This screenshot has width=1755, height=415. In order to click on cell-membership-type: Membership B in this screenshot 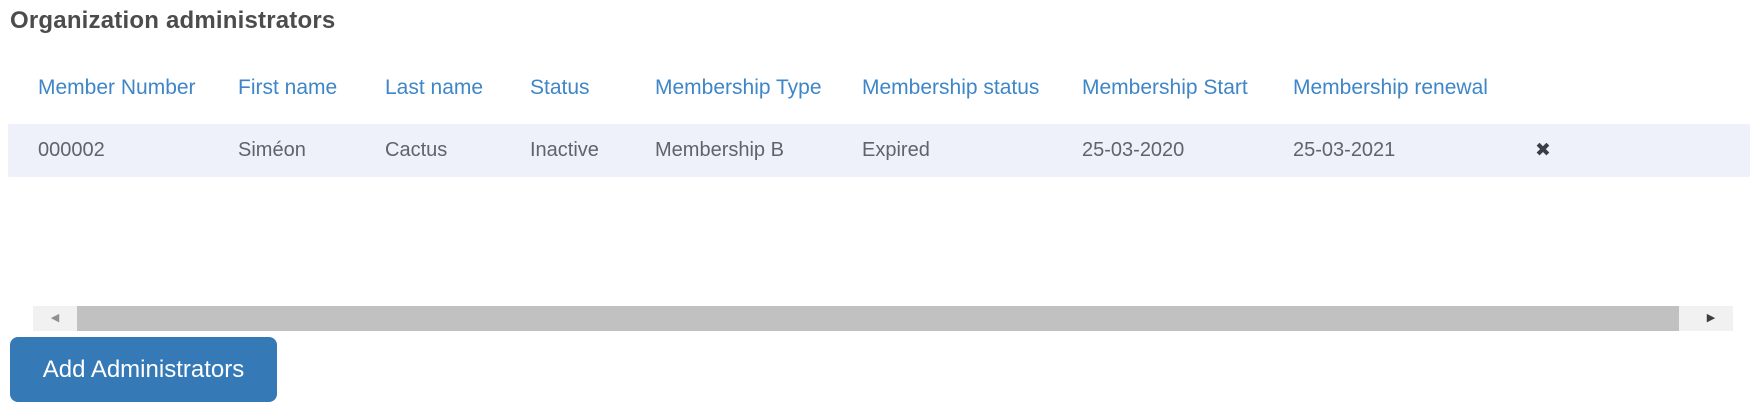, I will do `click(719, 150)`.